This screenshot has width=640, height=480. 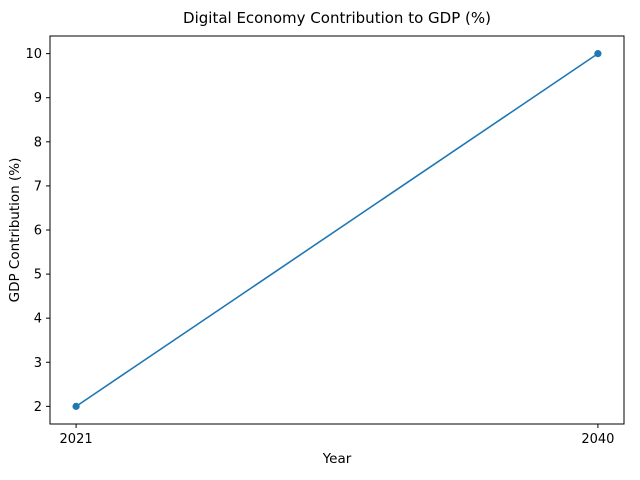 What do you see at coordinates (76, 439) in the screenshot?
I see `x-tick-label: 2021` at bounding box center [76, 439].